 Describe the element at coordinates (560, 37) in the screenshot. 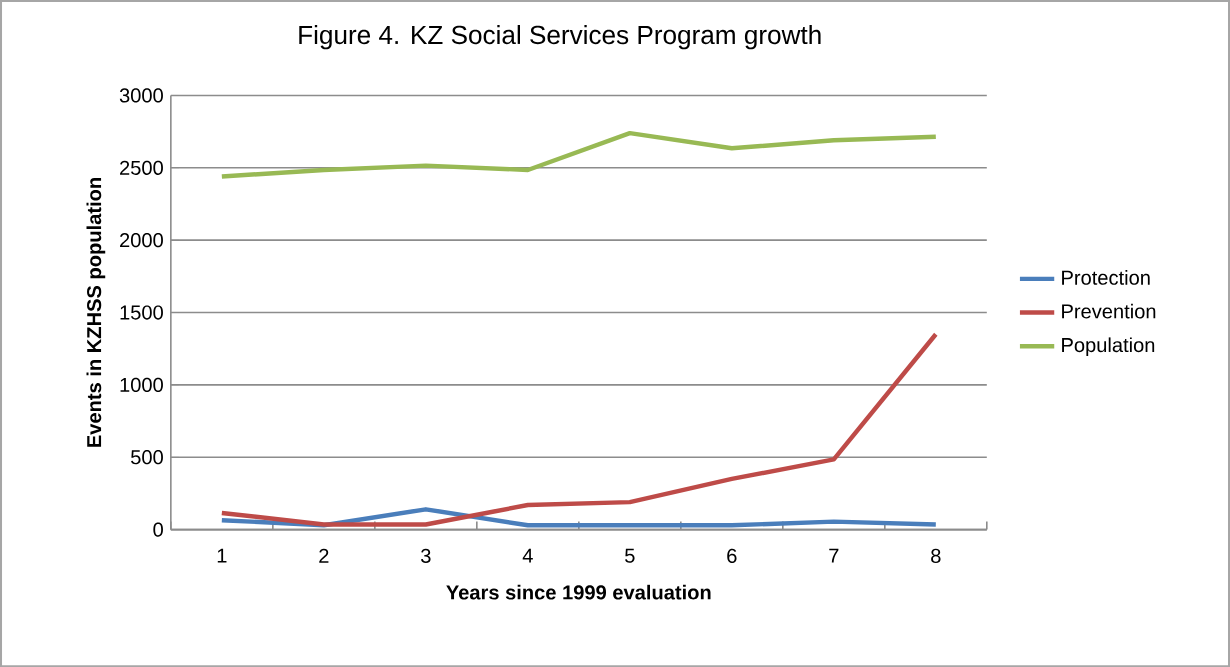

I see `chart-title: Figure 4. KZ Social Services Program growth` at that location.